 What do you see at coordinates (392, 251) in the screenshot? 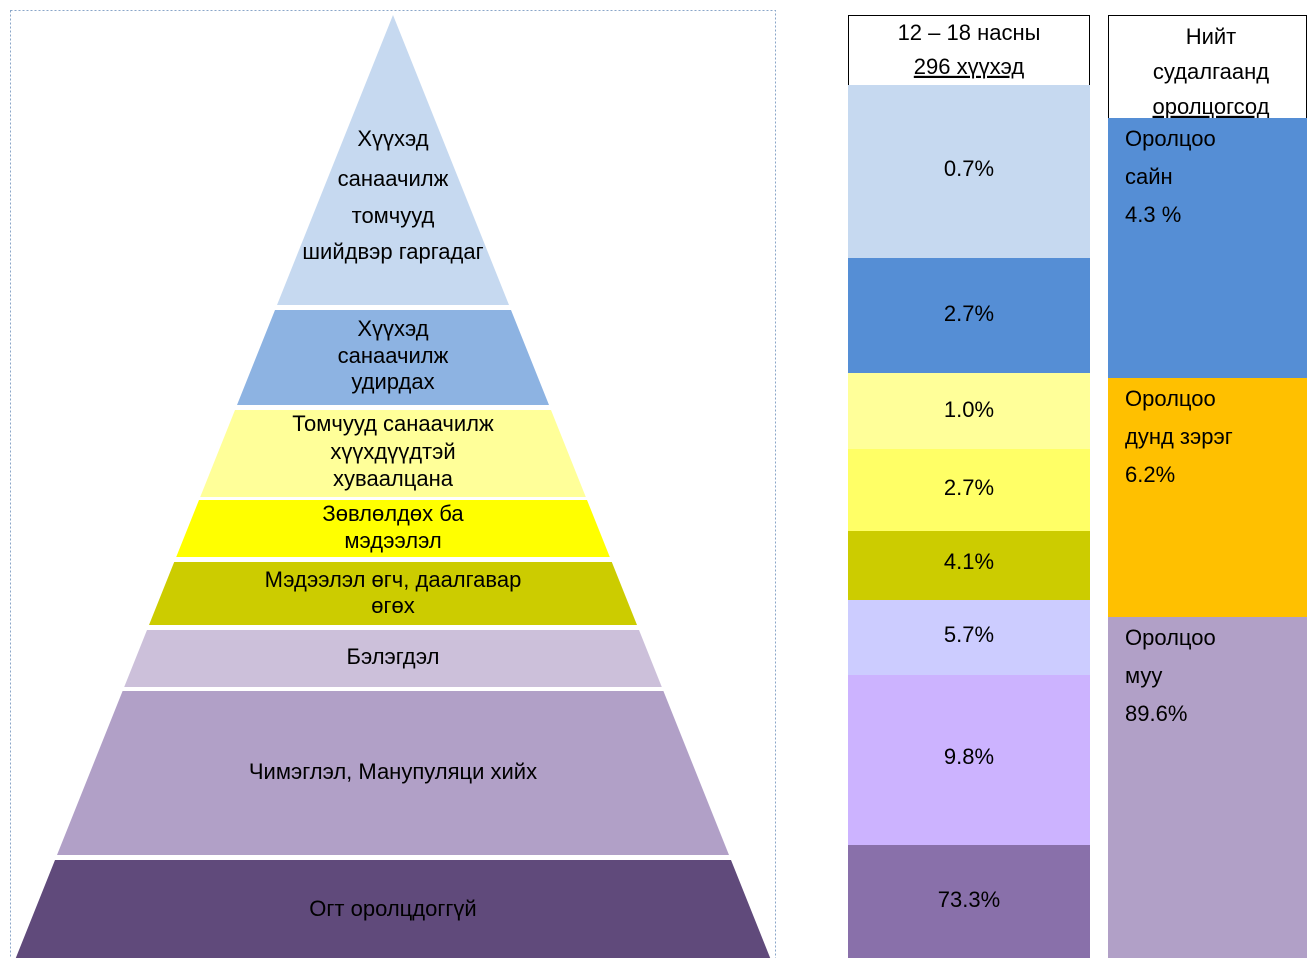
I see `level-label: шийдвэр гаргадаг` at bounding box center [392, 251].